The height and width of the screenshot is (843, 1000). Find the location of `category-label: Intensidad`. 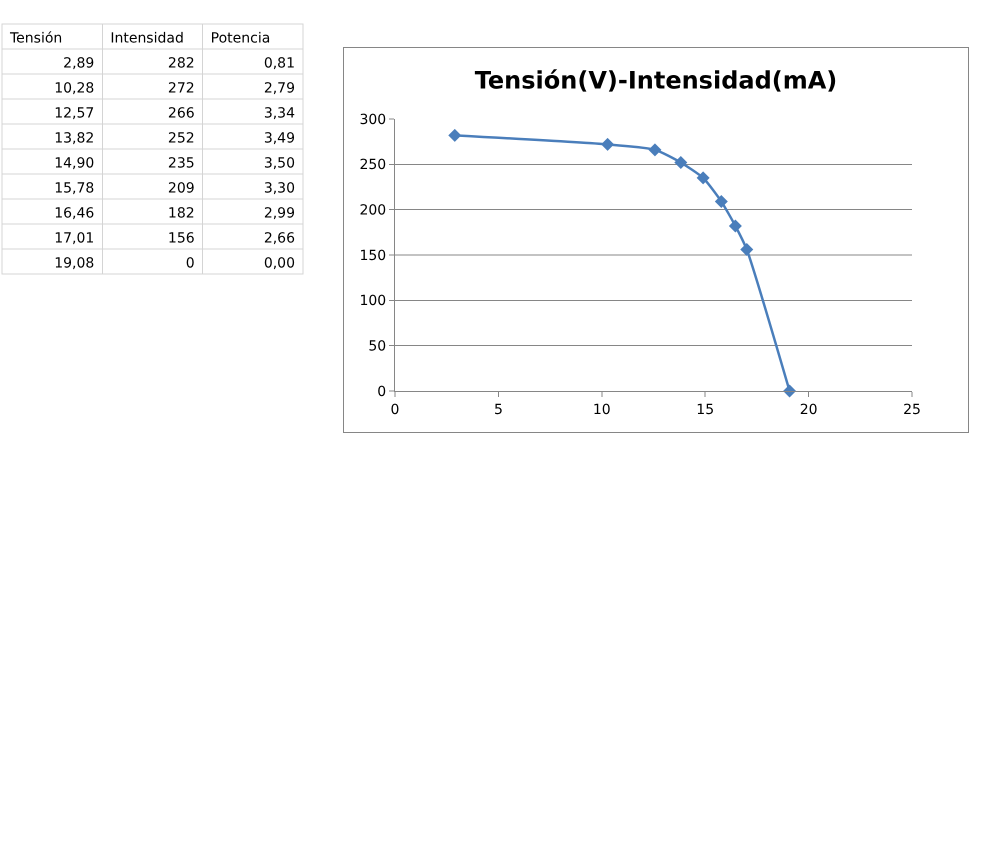

category-label: Intensidad is located at coordinates (147, 38).